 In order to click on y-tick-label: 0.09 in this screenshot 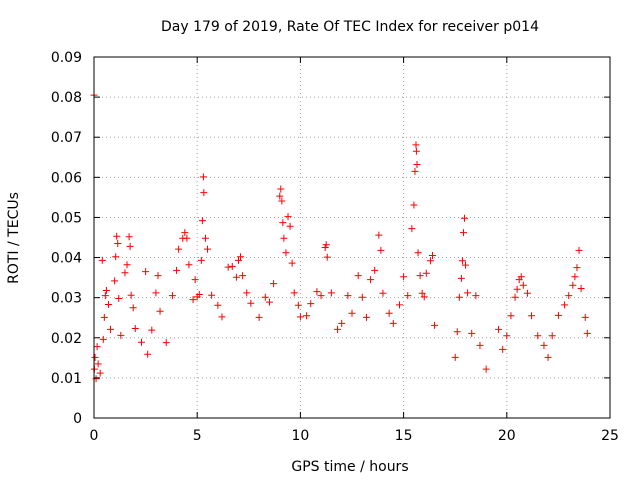, I will do `click(66, 58)`.